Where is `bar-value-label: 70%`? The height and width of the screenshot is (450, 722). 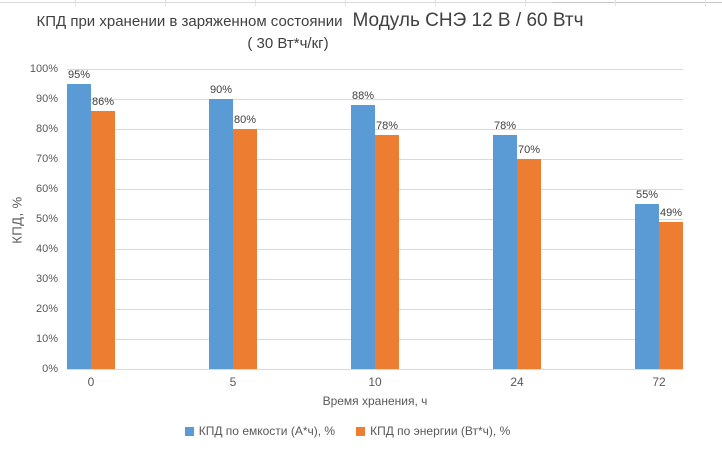
bar-value-label: 70% is located at coordinates (529, 150).